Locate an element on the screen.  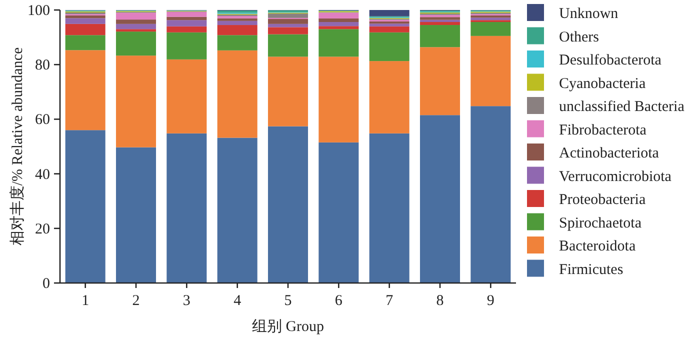
legend-label: Spirochaetota is located at coordinates (600, 223).